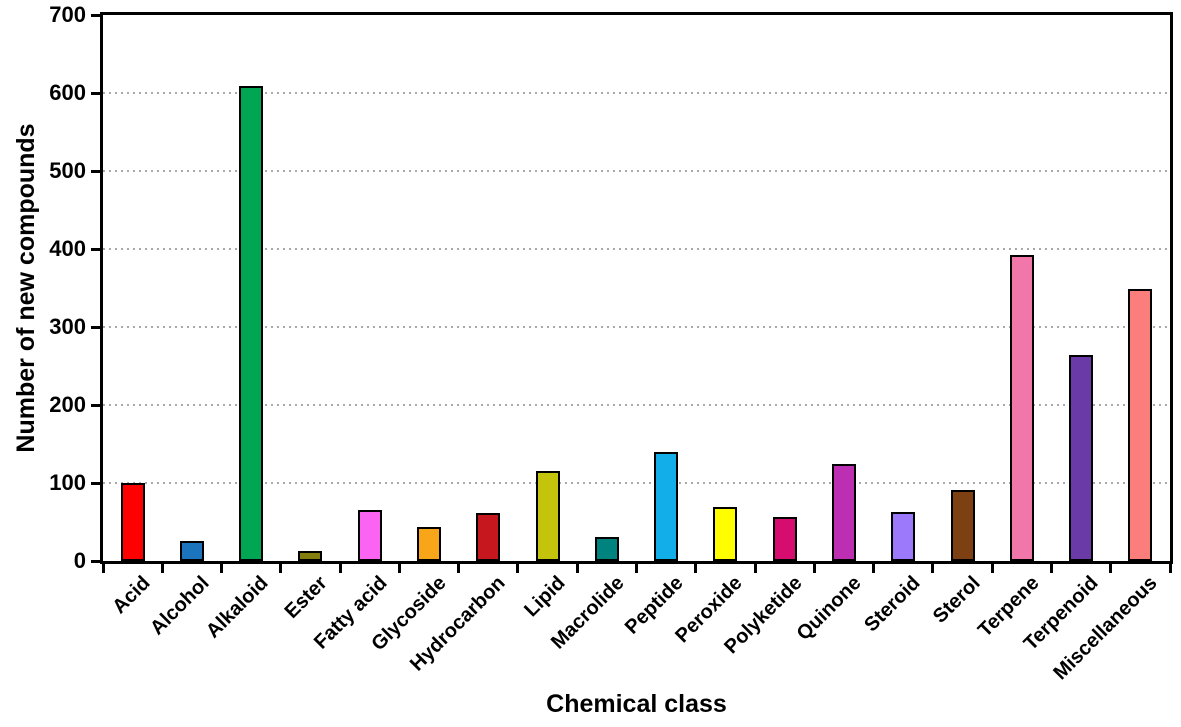  Describe the element at coordinates (1171, 288) in the screenshot. I see `plot-right-border` at that location.